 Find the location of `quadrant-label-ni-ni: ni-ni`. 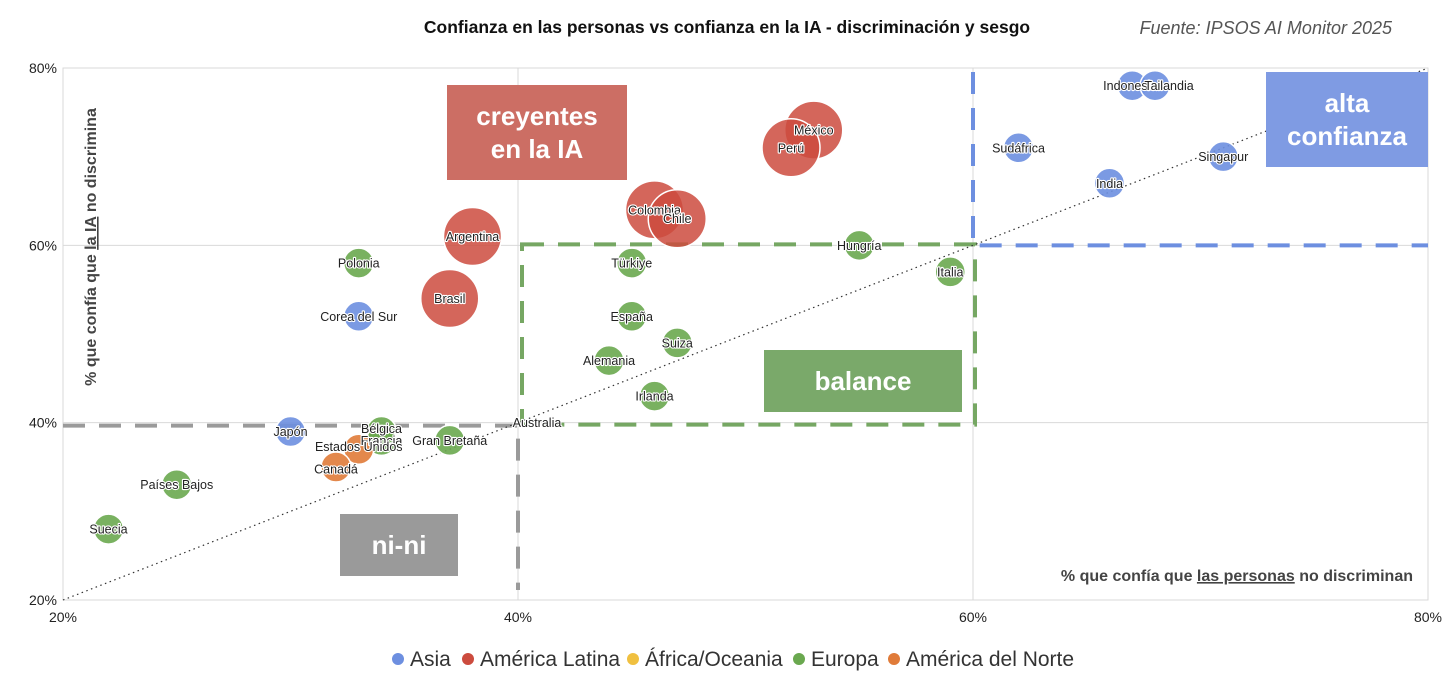

quadrant-label-ni-ni: ni-ni is located at coordinates (399, 545).